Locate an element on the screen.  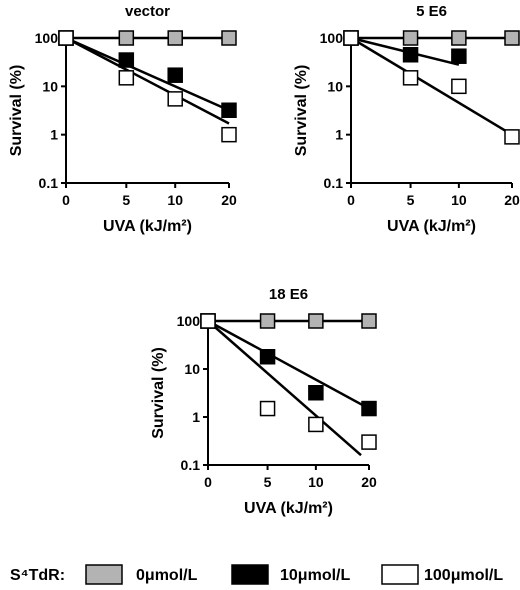
legend: S⁴TdR: 0μmol/L 10μmol/L 100μmol/L is located at coordinates (256, 574).